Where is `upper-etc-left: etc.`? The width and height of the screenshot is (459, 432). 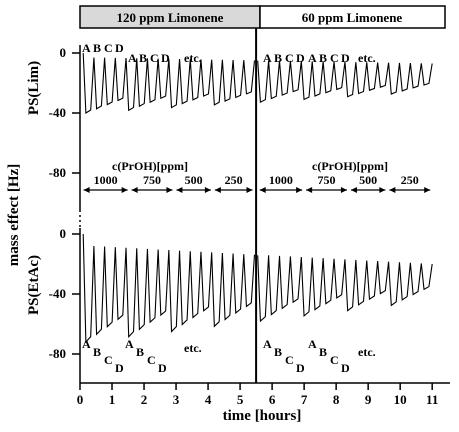 upper-etc-left: etc. is located at coordinates (193, 58).